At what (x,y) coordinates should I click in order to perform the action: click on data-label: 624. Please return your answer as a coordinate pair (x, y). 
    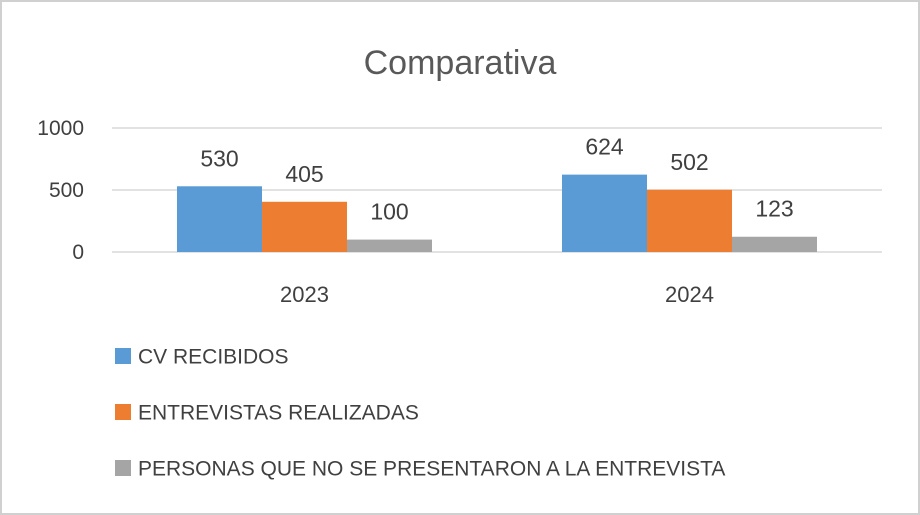
    Looking at the image, I should click on (604, 147).